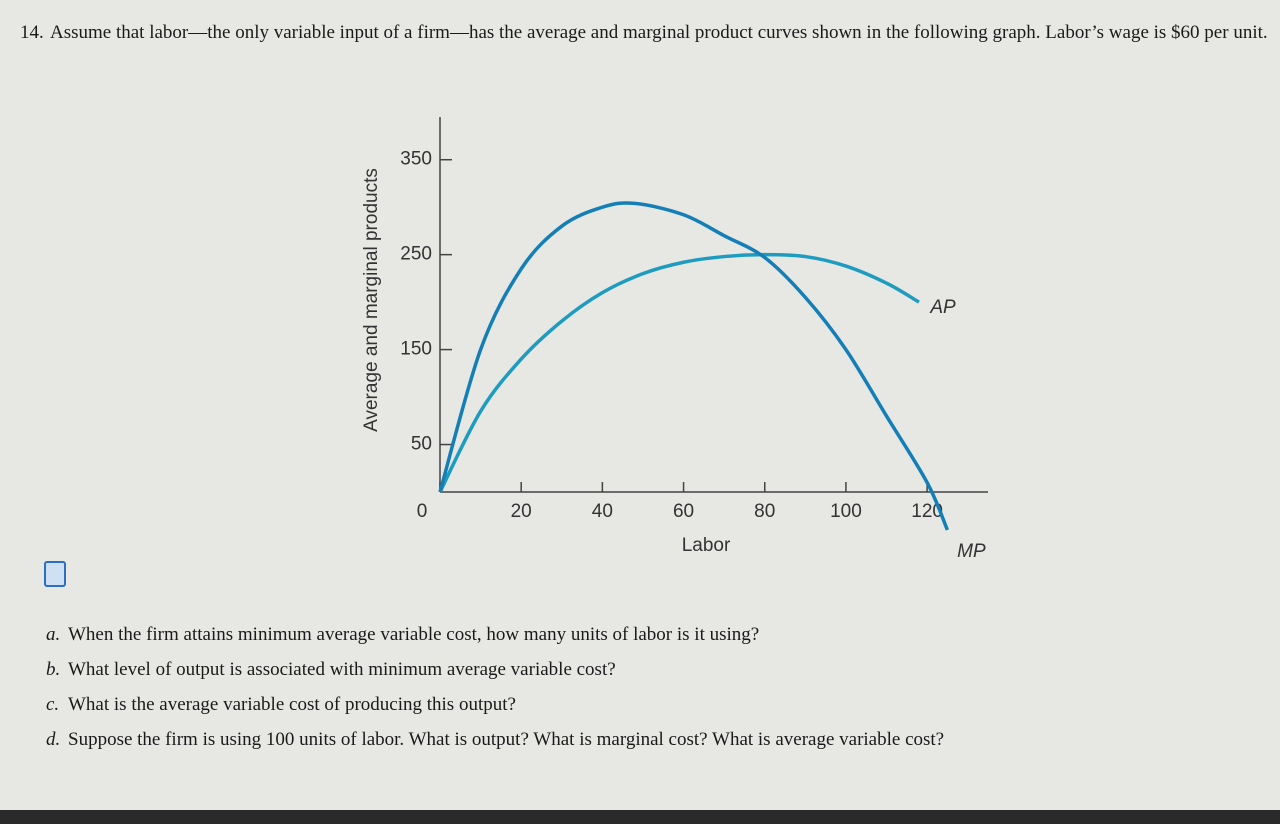 Image resolution: width=1280 pixels, height=824 pixels. What do you see at coordinates (640, 817) in the screenshot?
I see `screen-edge` at bounding box center [640, 817].